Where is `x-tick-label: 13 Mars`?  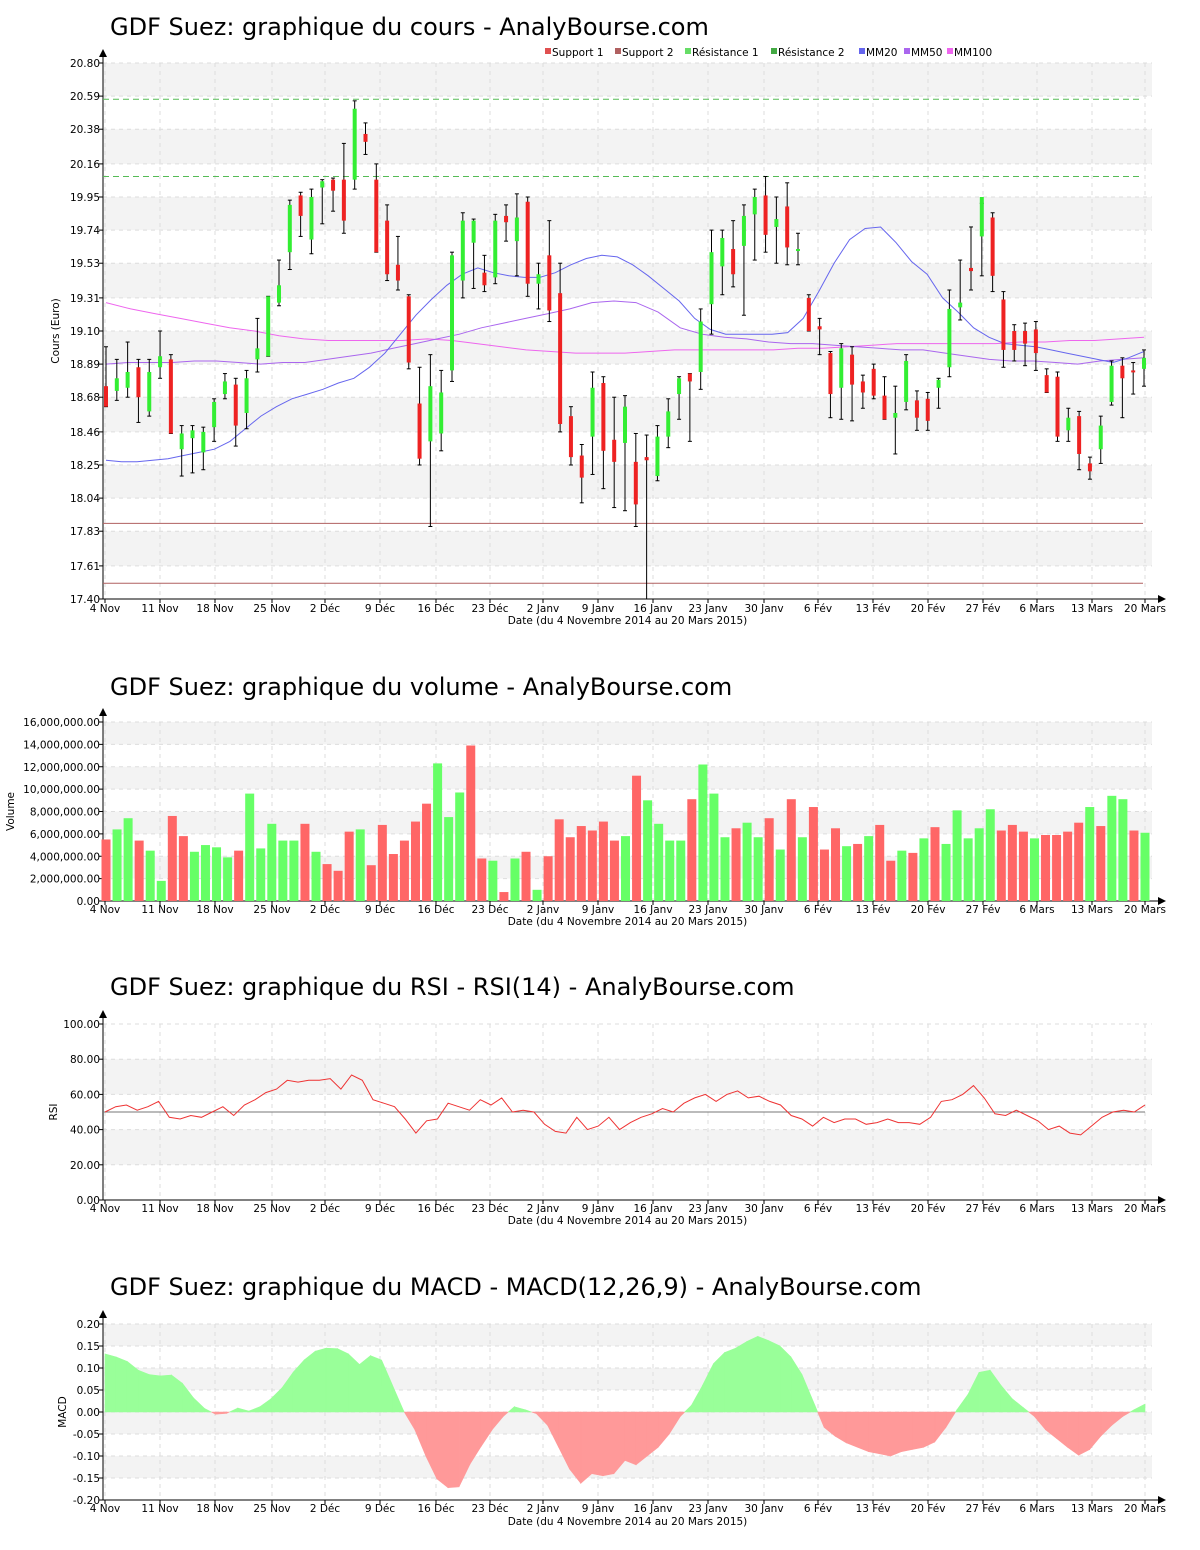
x-tick-label: 13 Mars is located at coordinates (1092, 910).